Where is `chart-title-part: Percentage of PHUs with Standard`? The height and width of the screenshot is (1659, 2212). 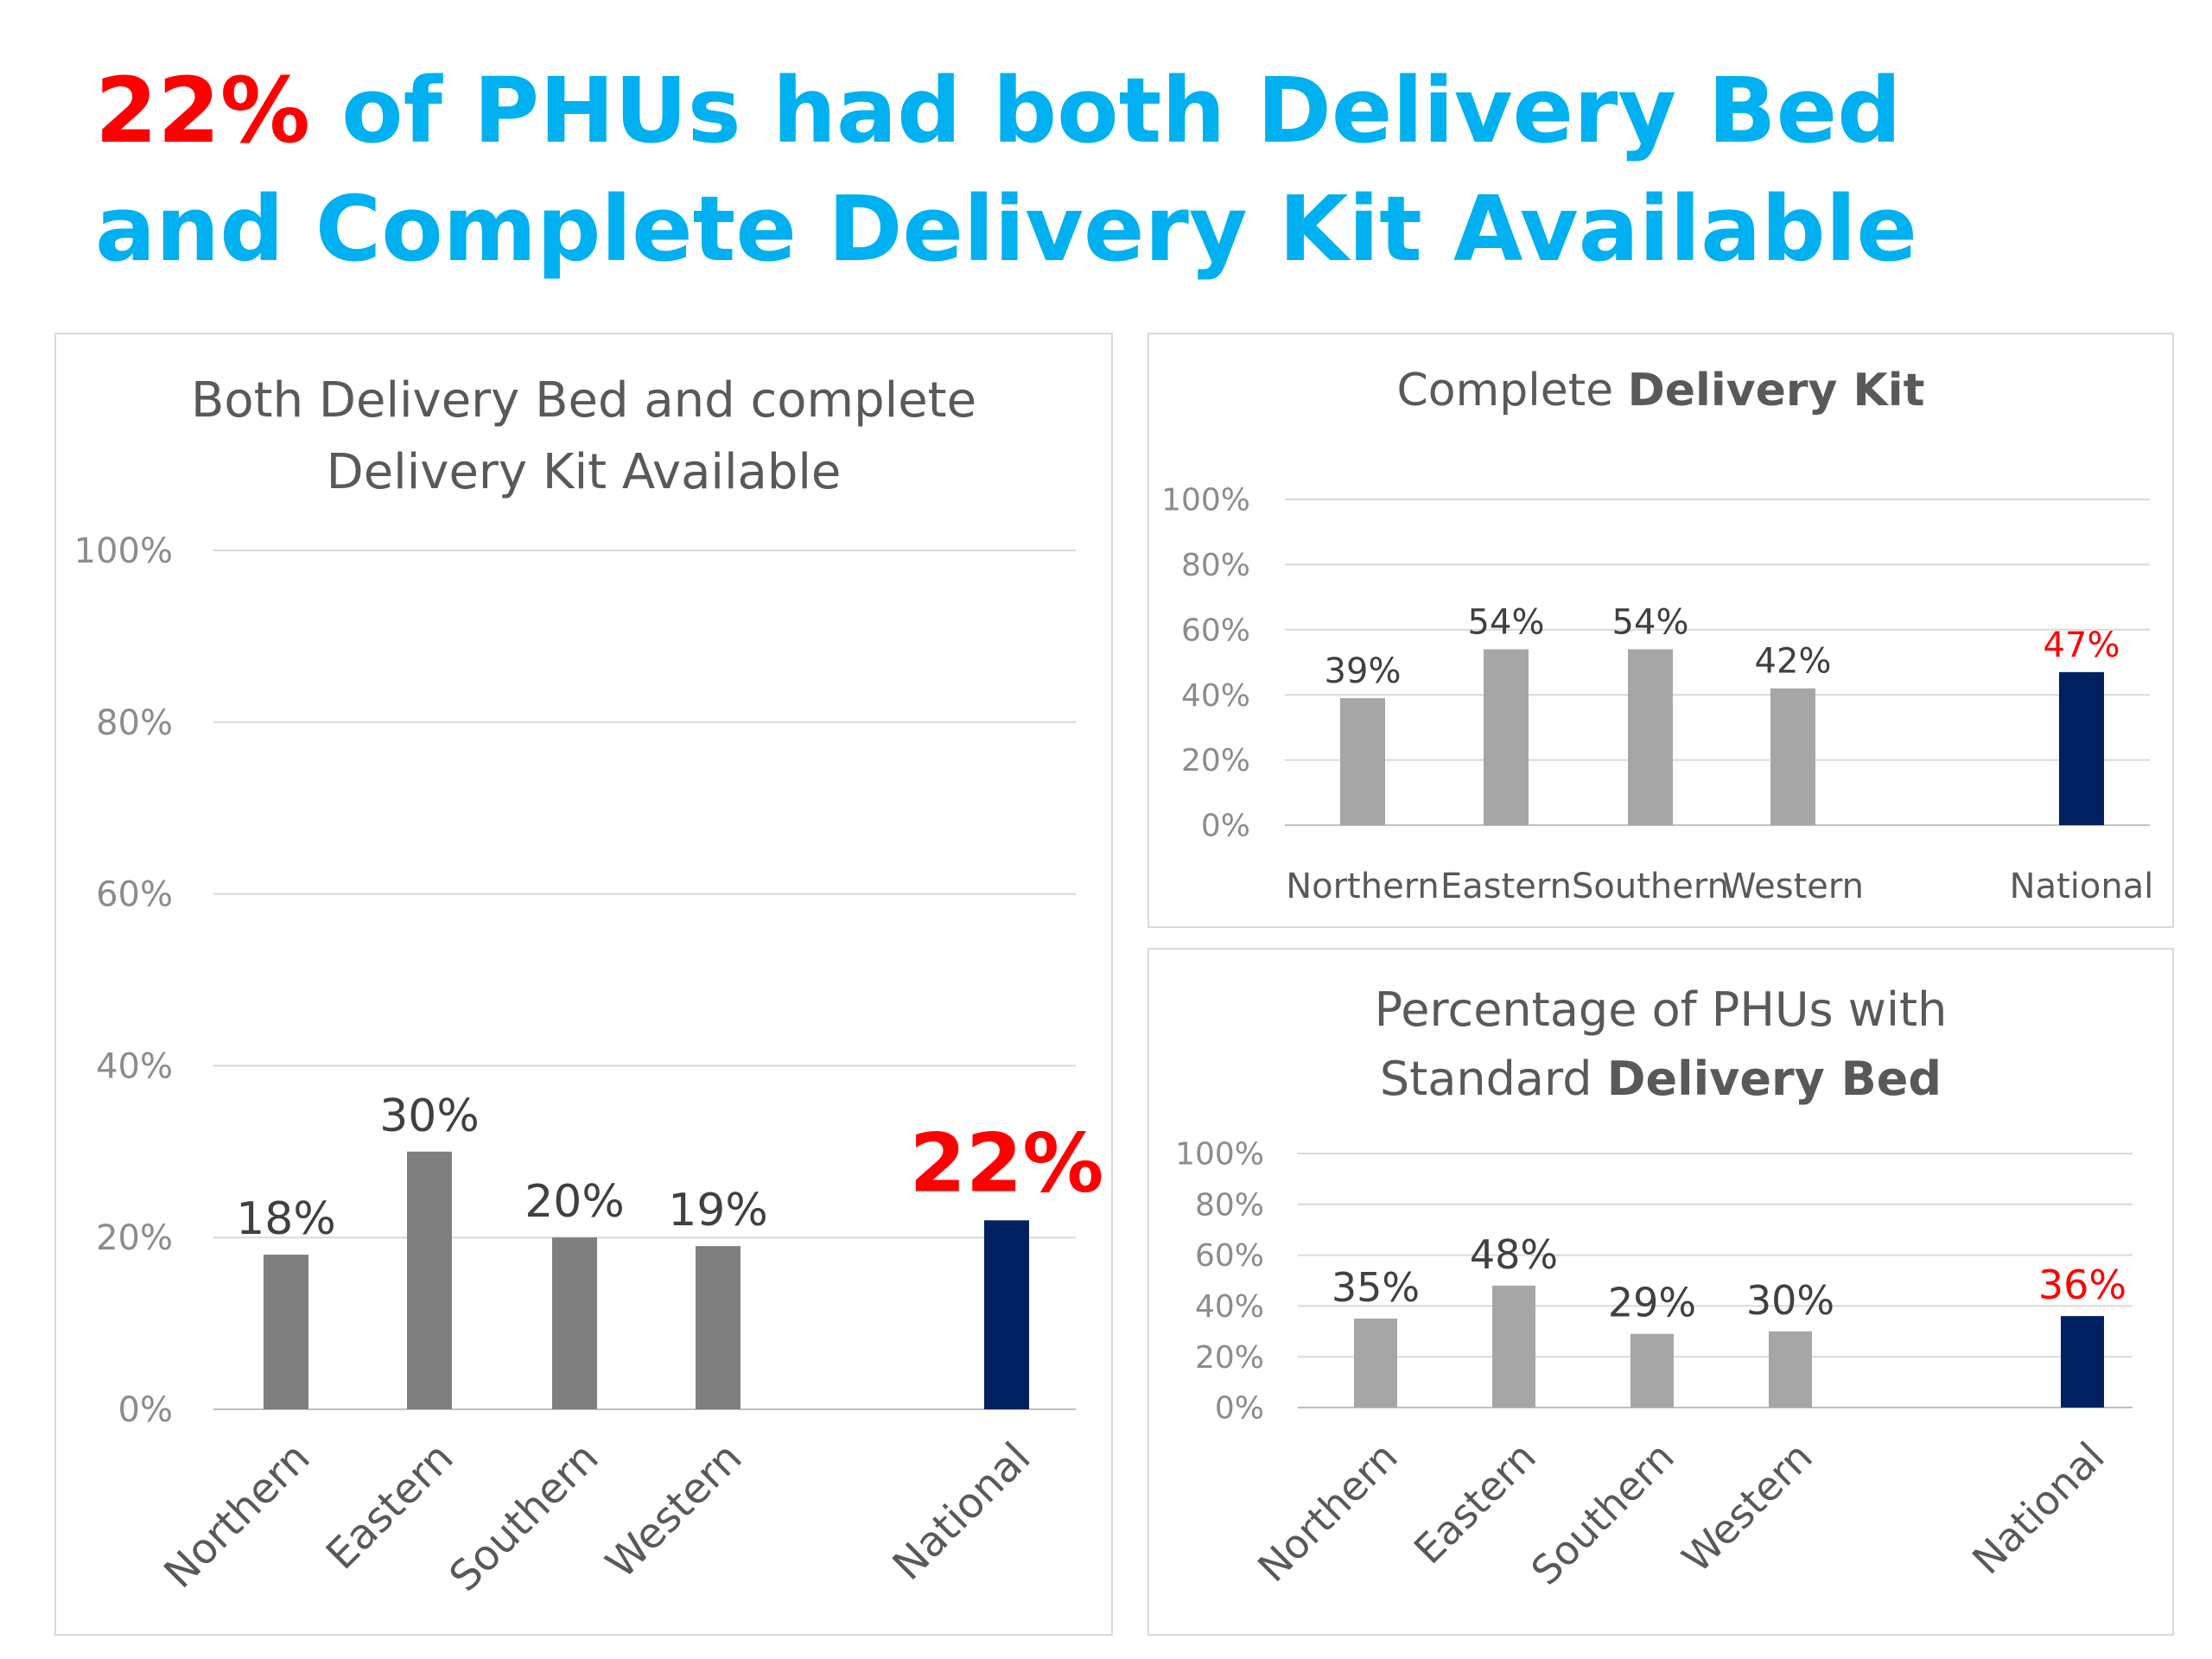 chart-title-part: Percentage of PHUs with Standard is located at coordinates (1661, 1044).